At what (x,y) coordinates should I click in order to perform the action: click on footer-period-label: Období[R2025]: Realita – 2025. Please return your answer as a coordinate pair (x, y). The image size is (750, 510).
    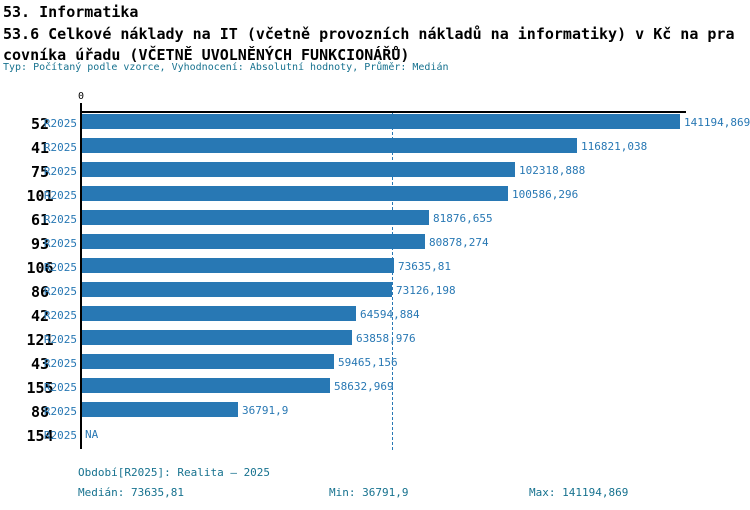
    Looking at the image, I should click on (174, 472).